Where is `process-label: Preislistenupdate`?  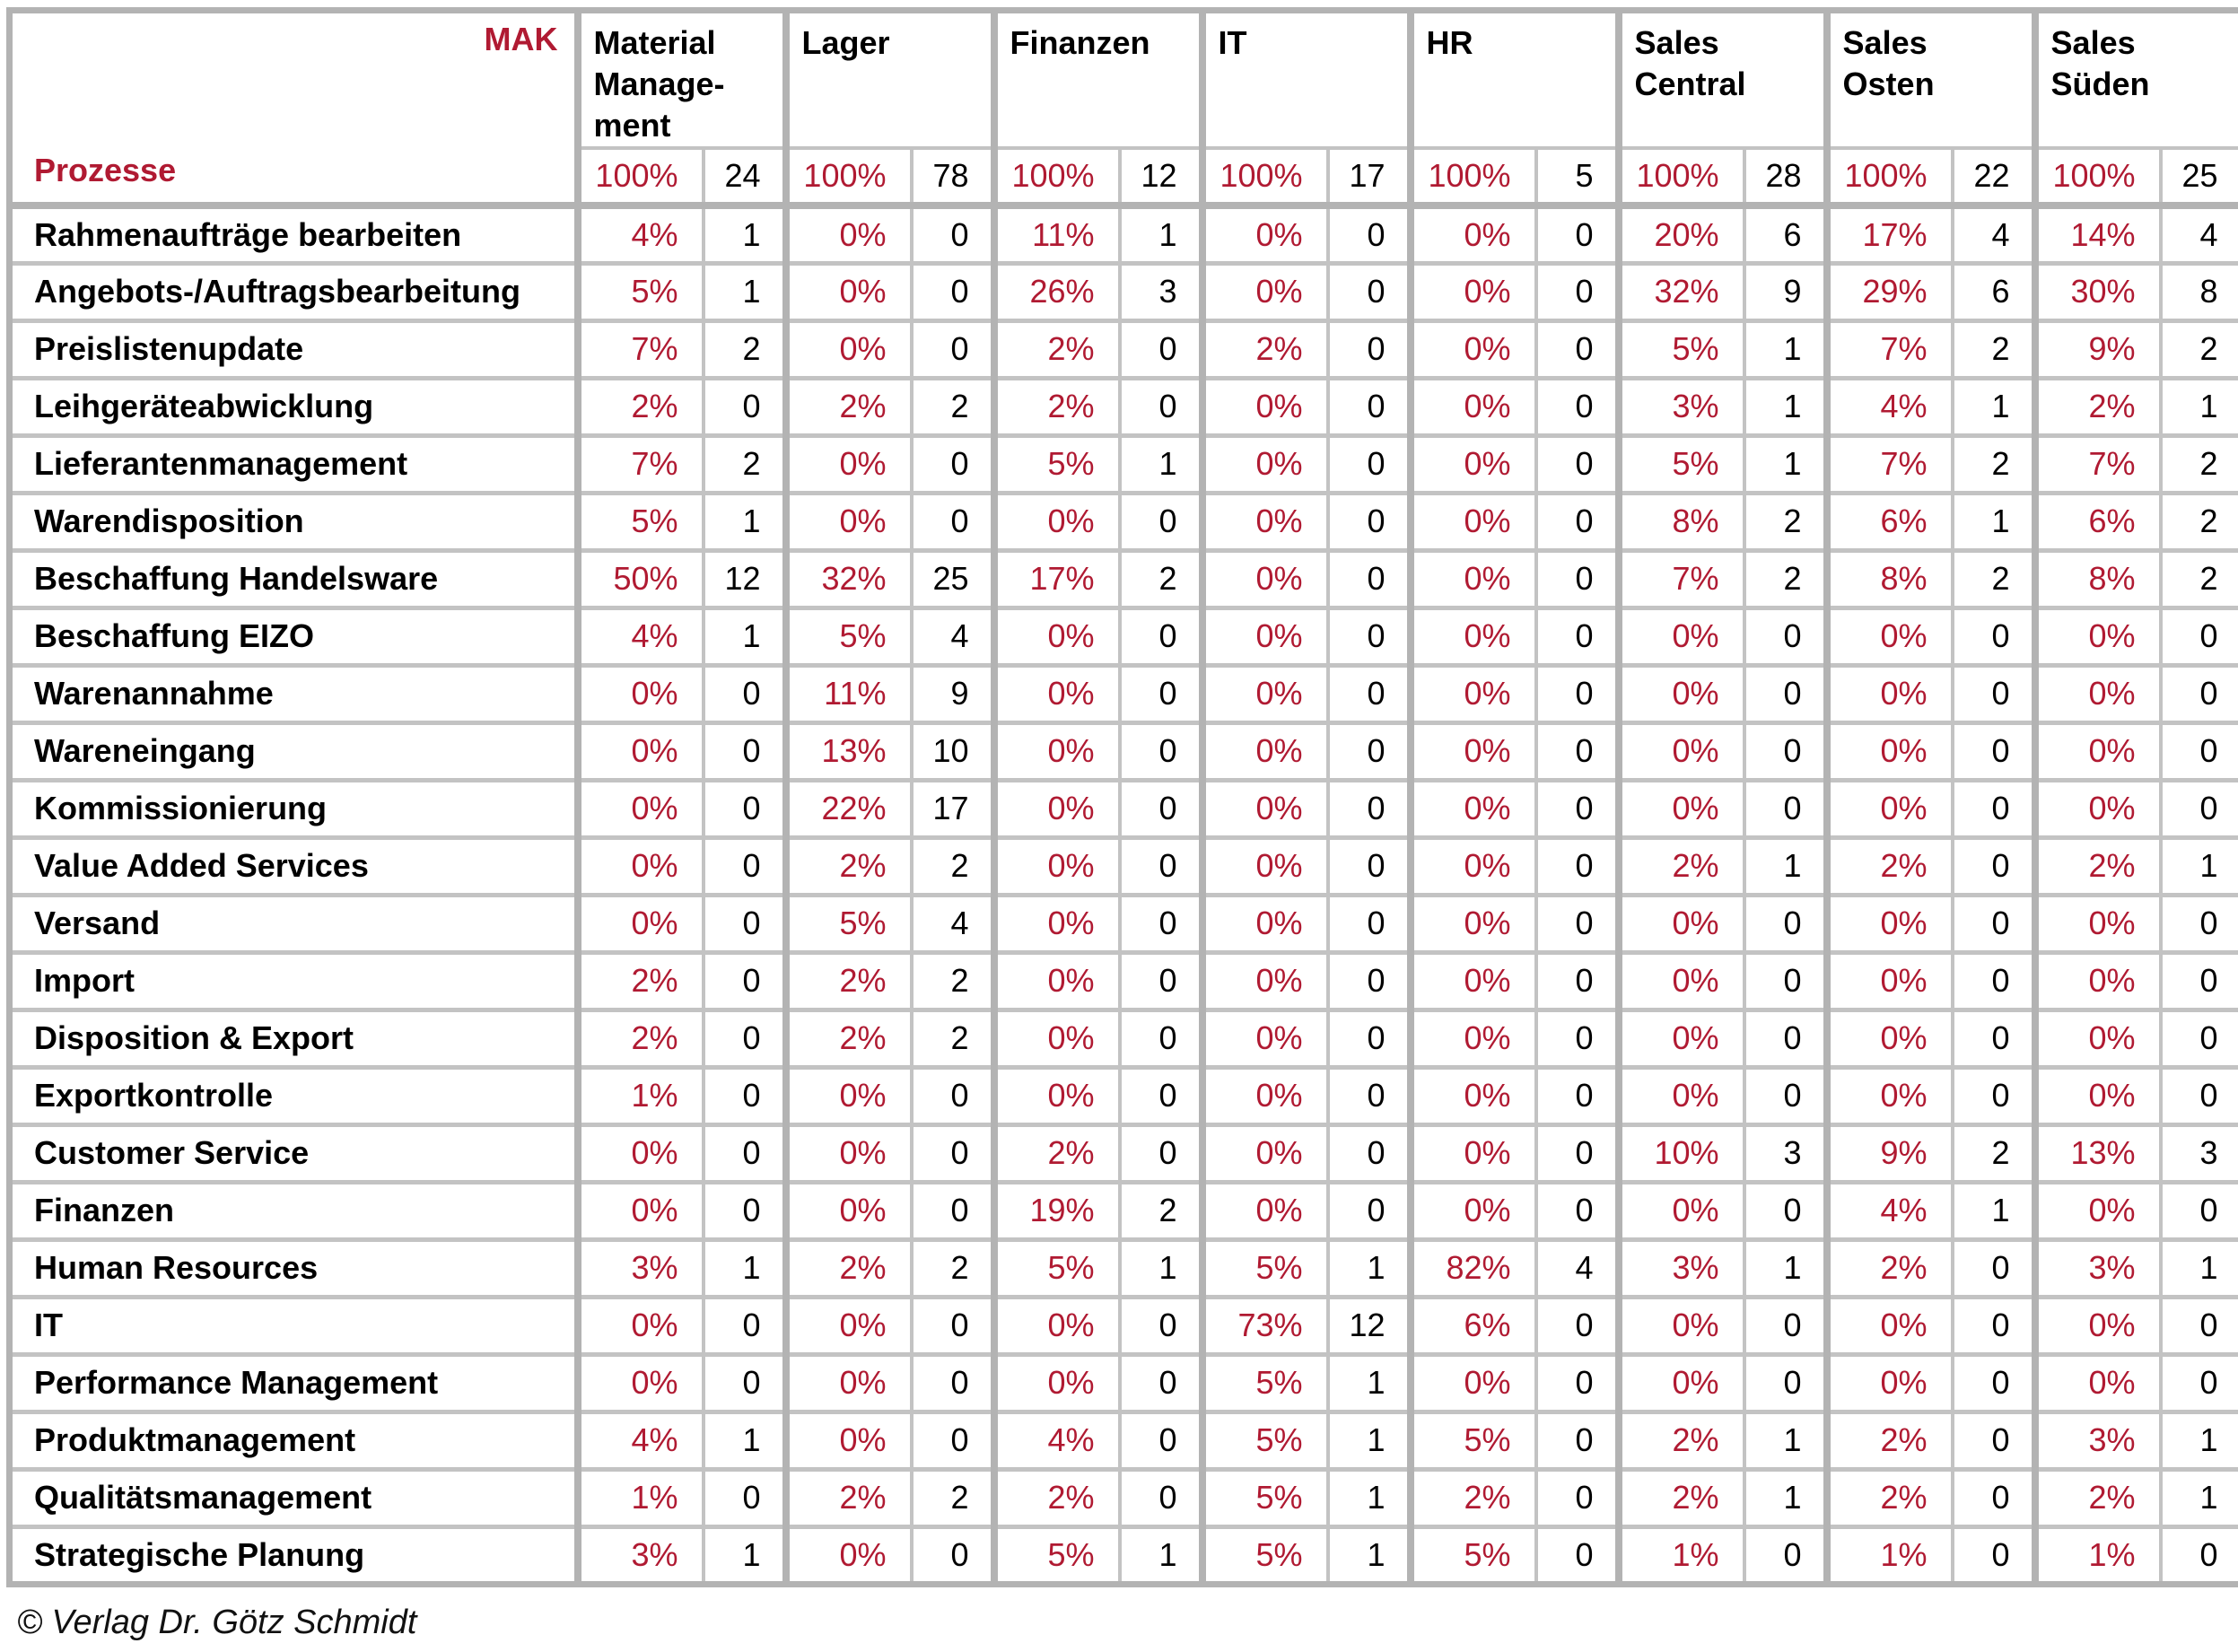 process-label: Preislistenupdate is located at coordinates (295, 350).